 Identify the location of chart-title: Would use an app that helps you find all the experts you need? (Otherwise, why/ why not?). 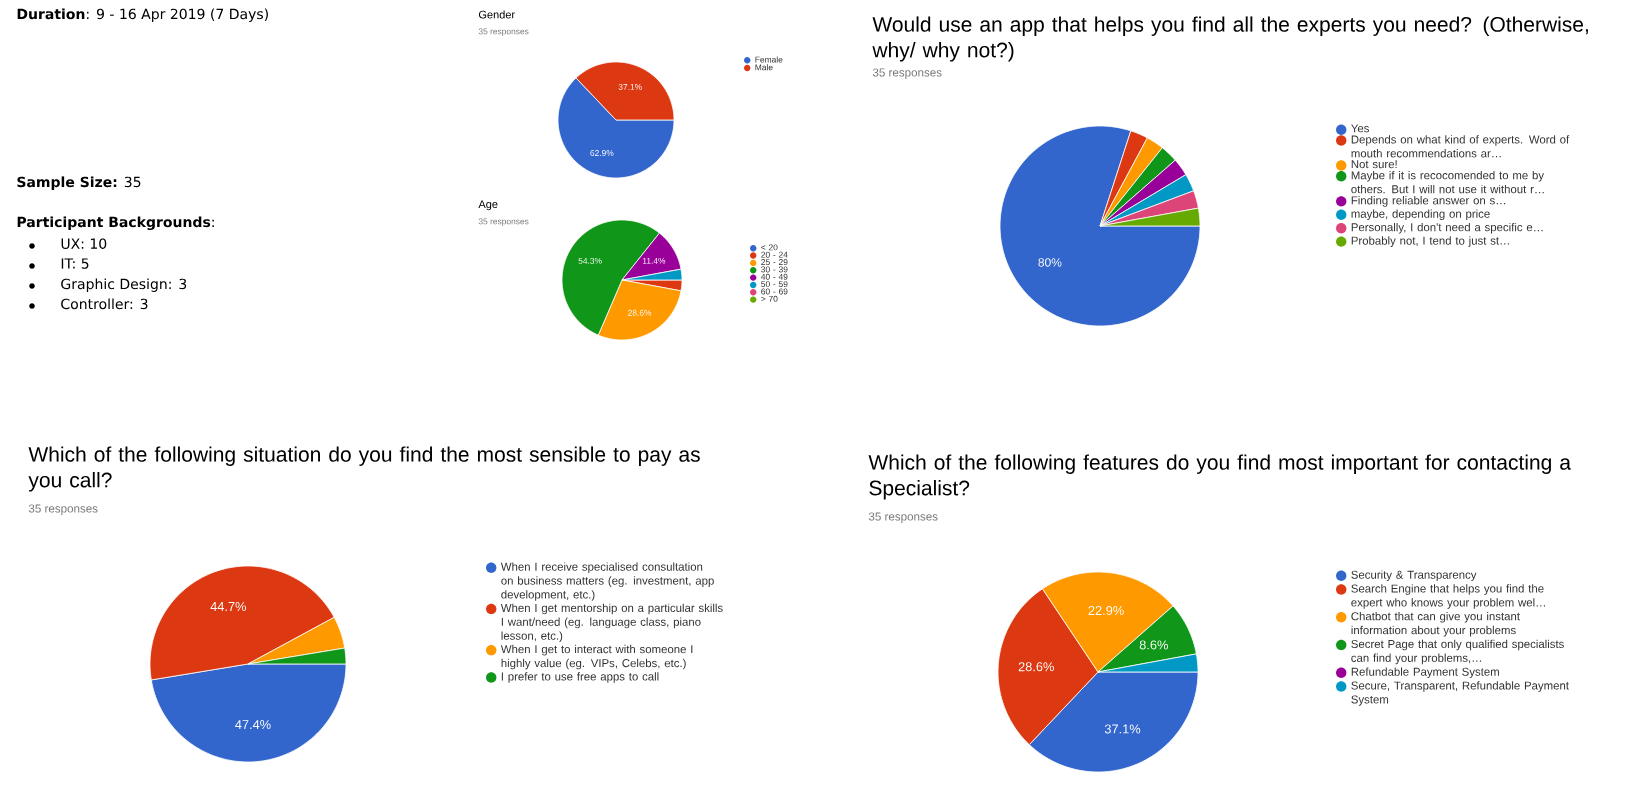
(1230, 39).